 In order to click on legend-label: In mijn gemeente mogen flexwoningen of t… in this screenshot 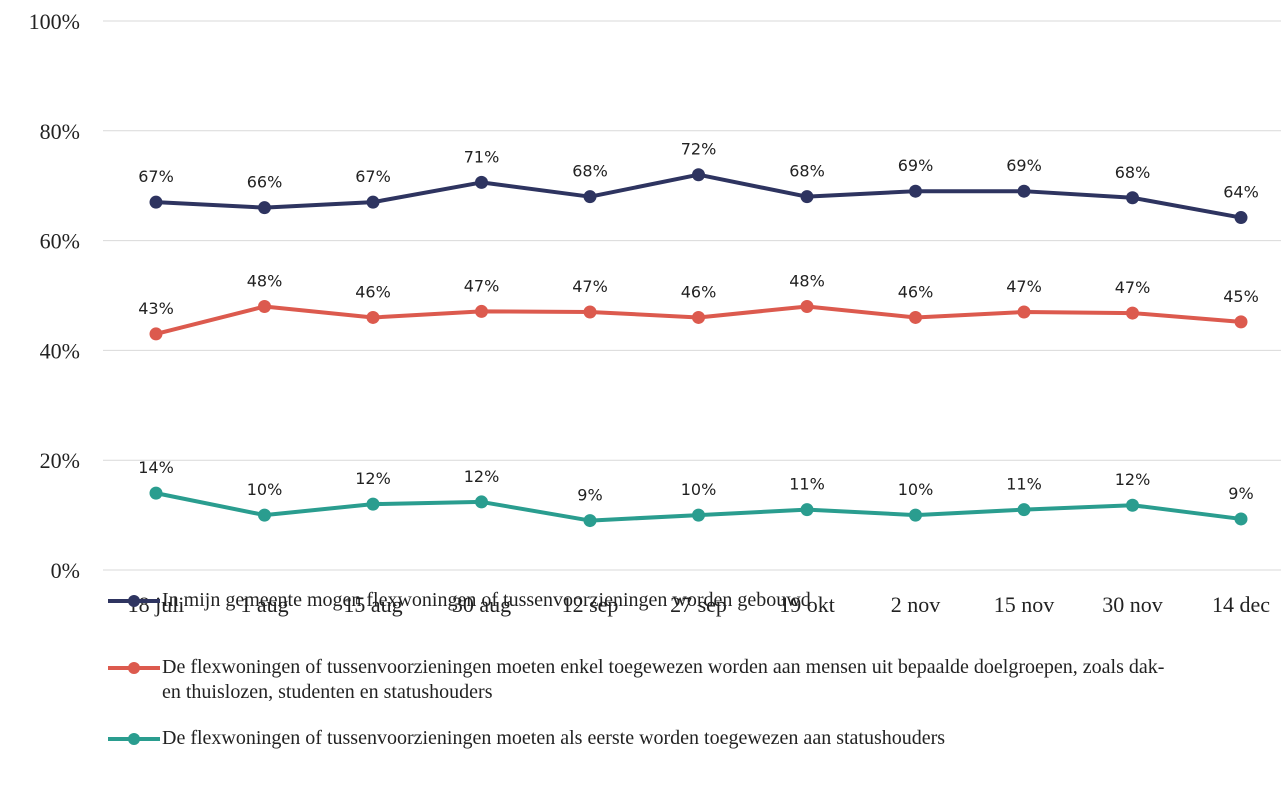, I will do `click(486, 600)`.